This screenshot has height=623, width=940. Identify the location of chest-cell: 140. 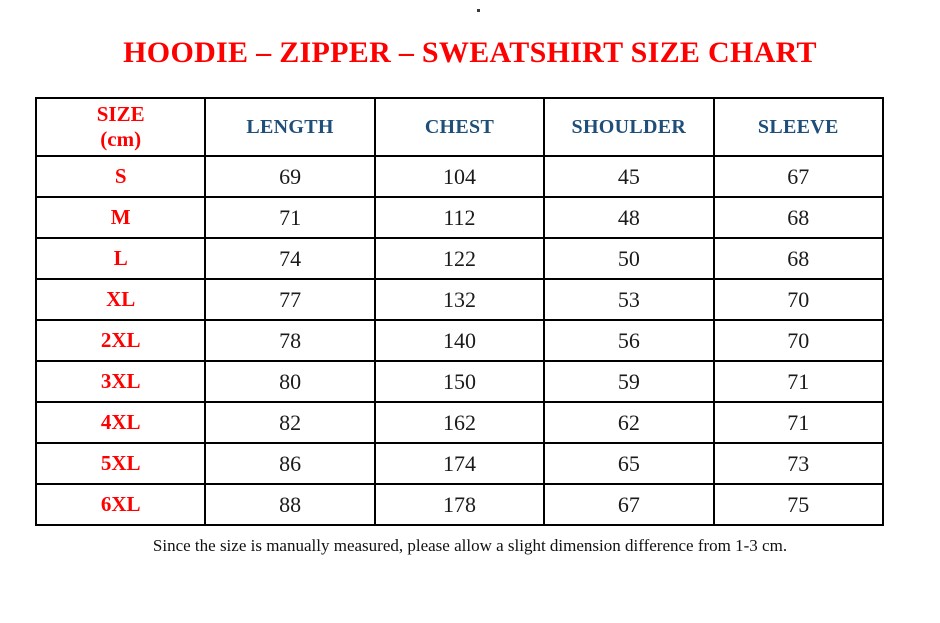
(459, 340).